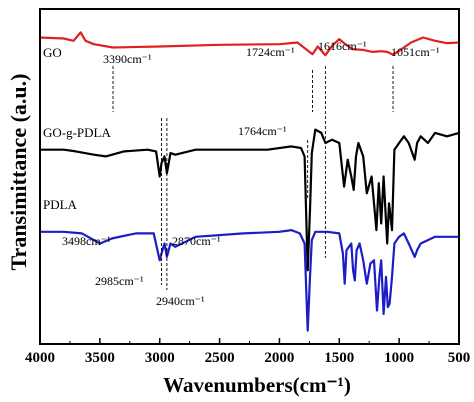 Image resolution: width=474 pixels, height=402 pixels. I want to click on x-tick-label: 1500, so click(339, 358).